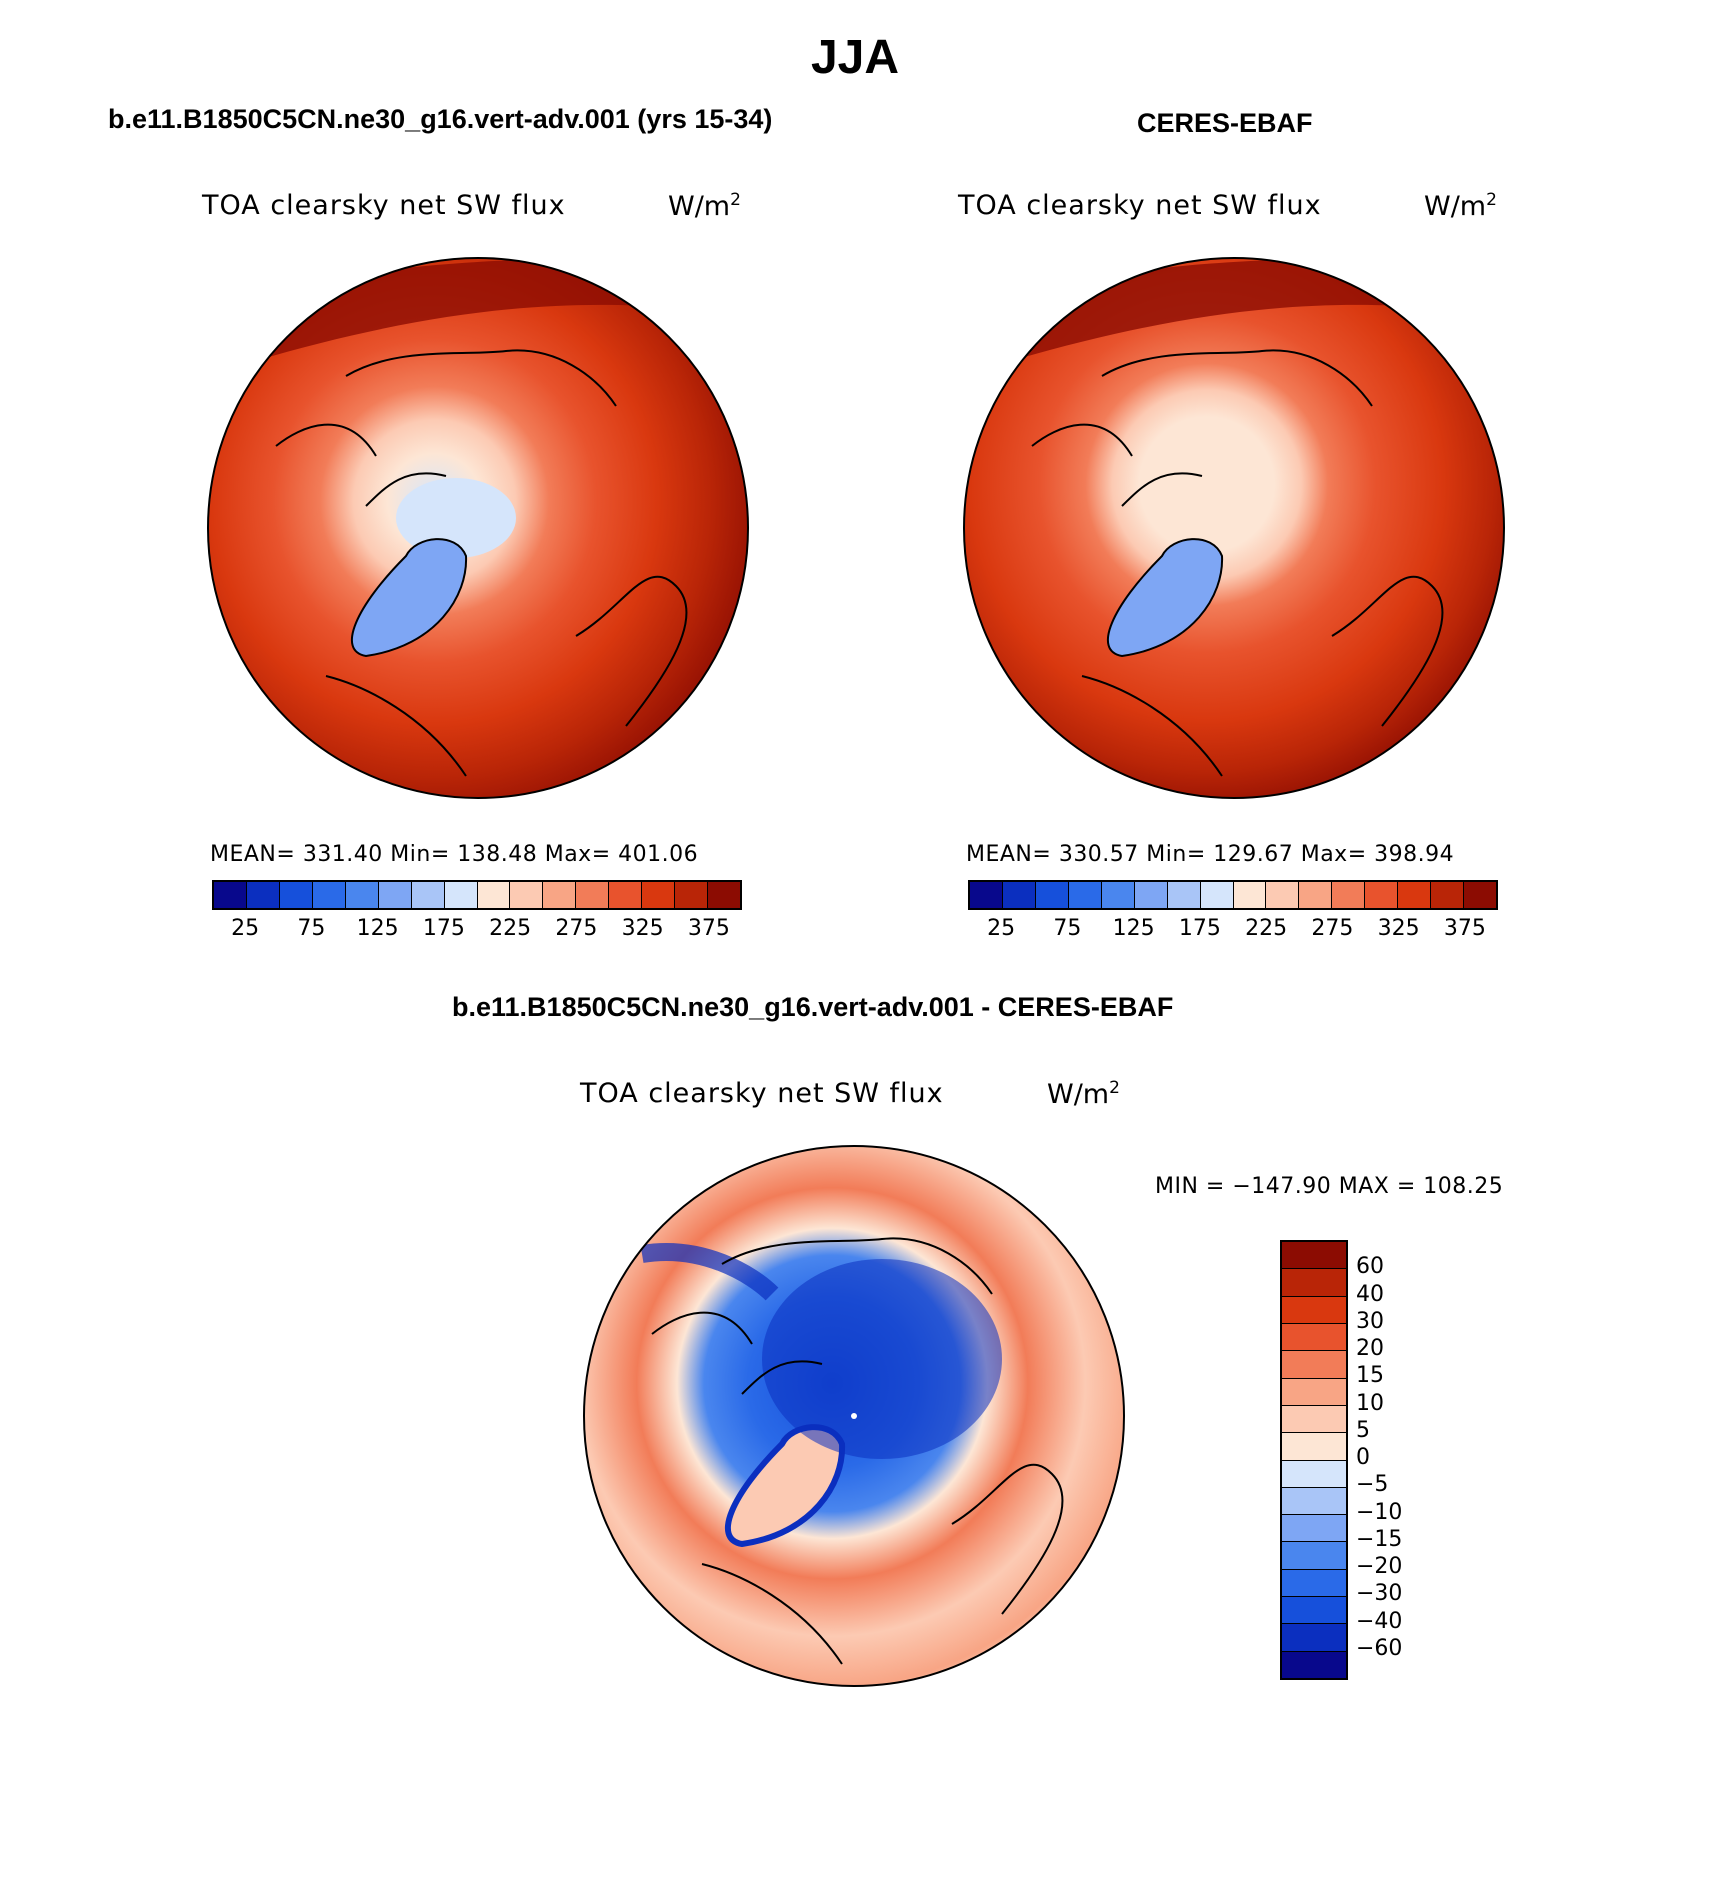 The image size is (1710, 1897). What do you see at coordinates (454, 854) in the screenshot?
I see `stats-model: MEAN= 331.40 Min= 138.48 Max= 401.06` at bounding box center [454, 854].